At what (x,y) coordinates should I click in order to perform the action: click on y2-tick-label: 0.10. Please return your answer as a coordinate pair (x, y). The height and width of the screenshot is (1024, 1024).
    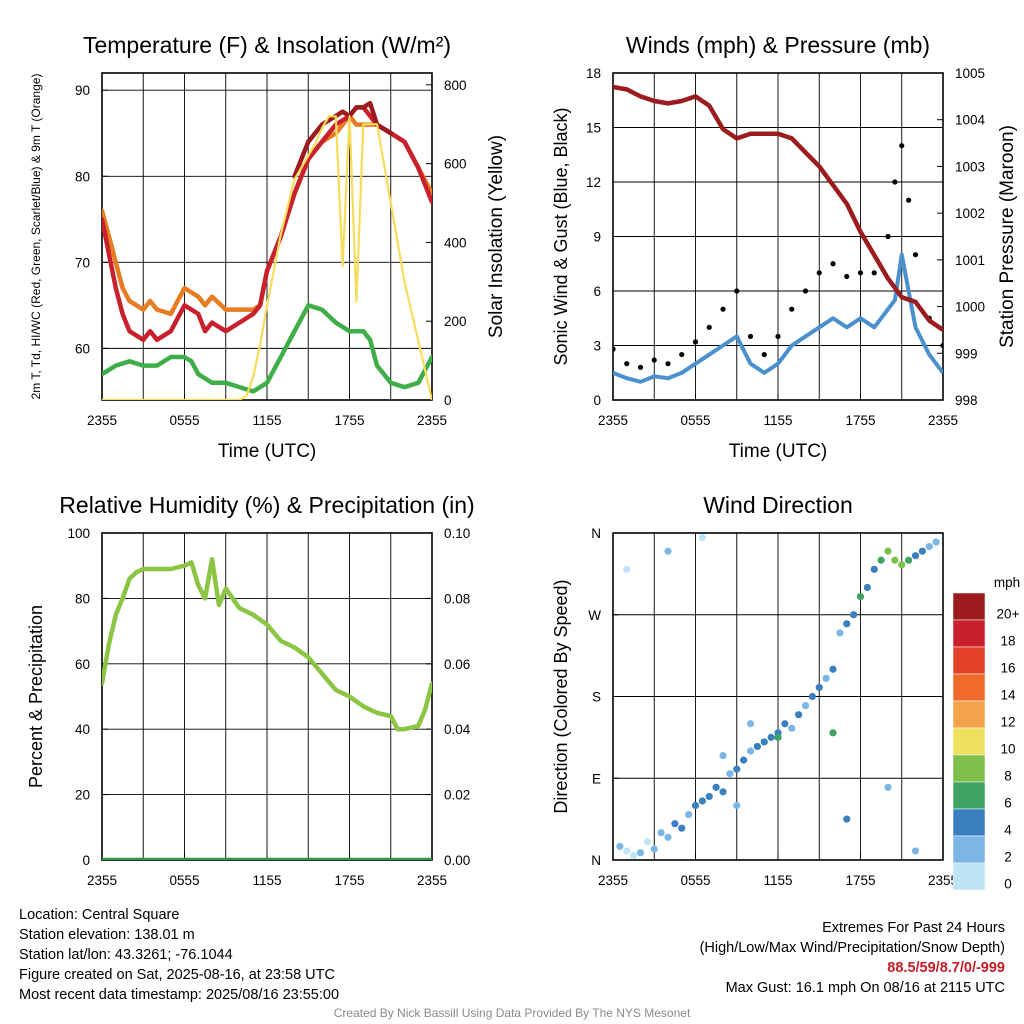
    Looking at the image, I should click on (457, 533).